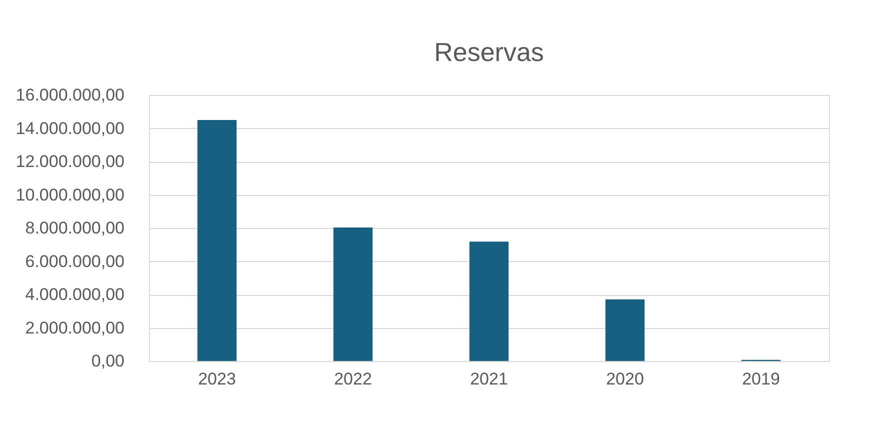  I want to click on y-tick-label: 12.000.000,00, so click(70, 161).